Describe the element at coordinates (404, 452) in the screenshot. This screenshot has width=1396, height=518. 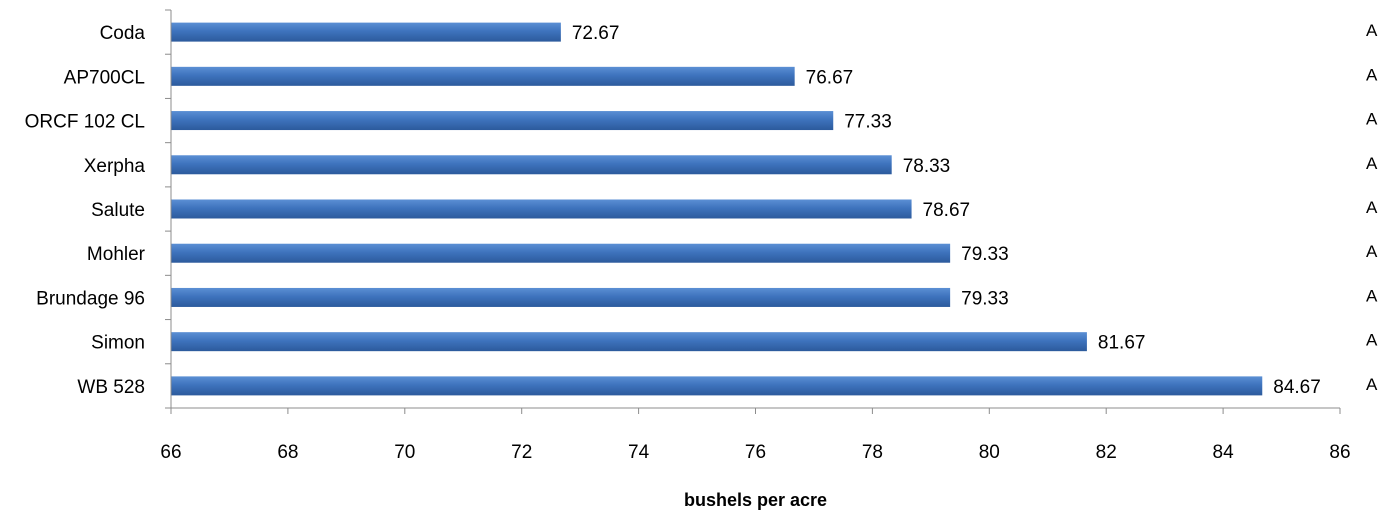
I see `x-tick-label-2: 70` at that location.